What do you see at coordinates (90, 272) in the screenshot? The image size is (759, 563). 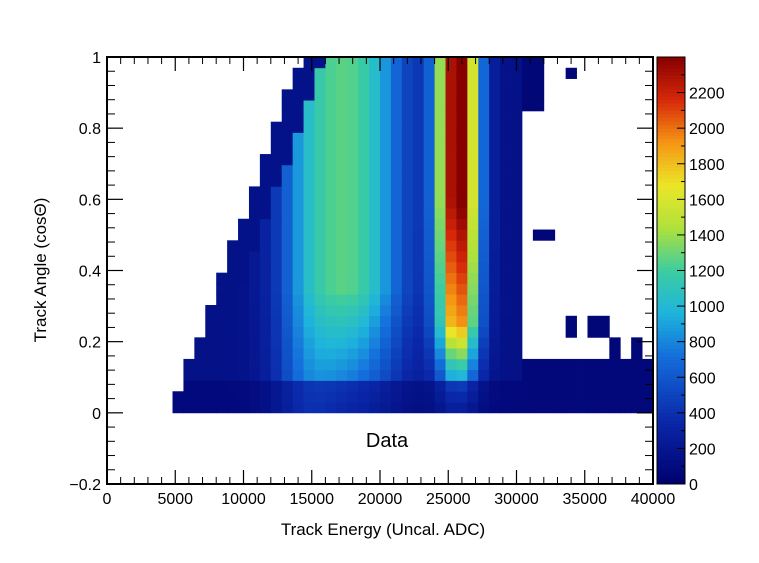 I see `y-tick-label: 0.4` at bounding box center [90, 272].